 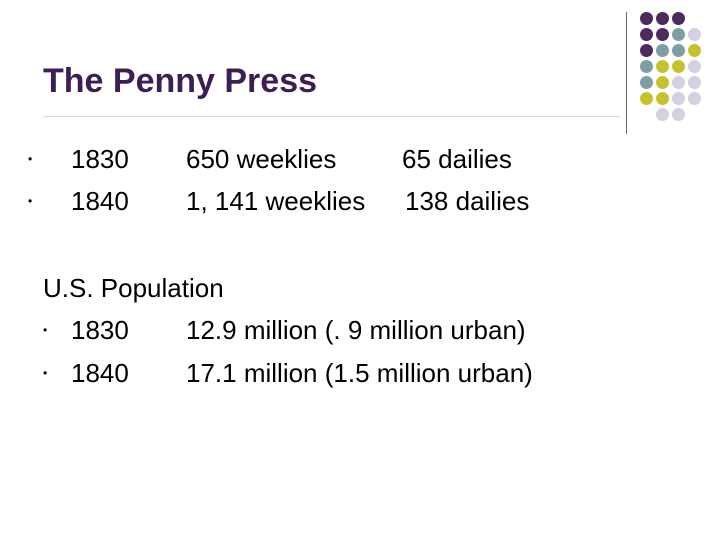 I want to click on population-row-1840: • 1840 17.1 million (1.5 million urban), so click(x=328, y=373).